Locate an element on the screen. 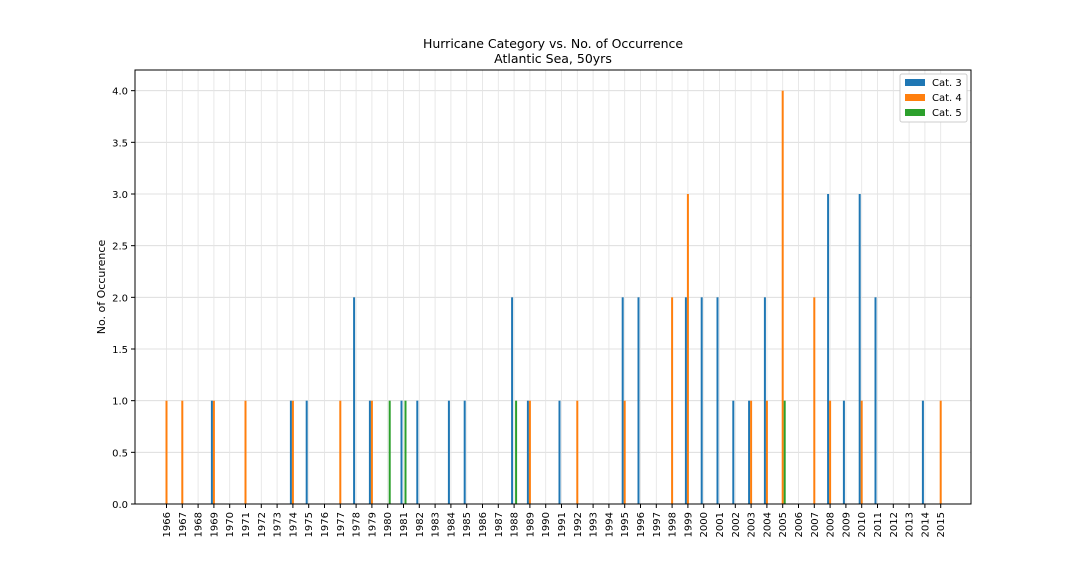 This screenshot has height=580, width=1080. bar-cat-3-2014 is located at coordinates (922, 452).